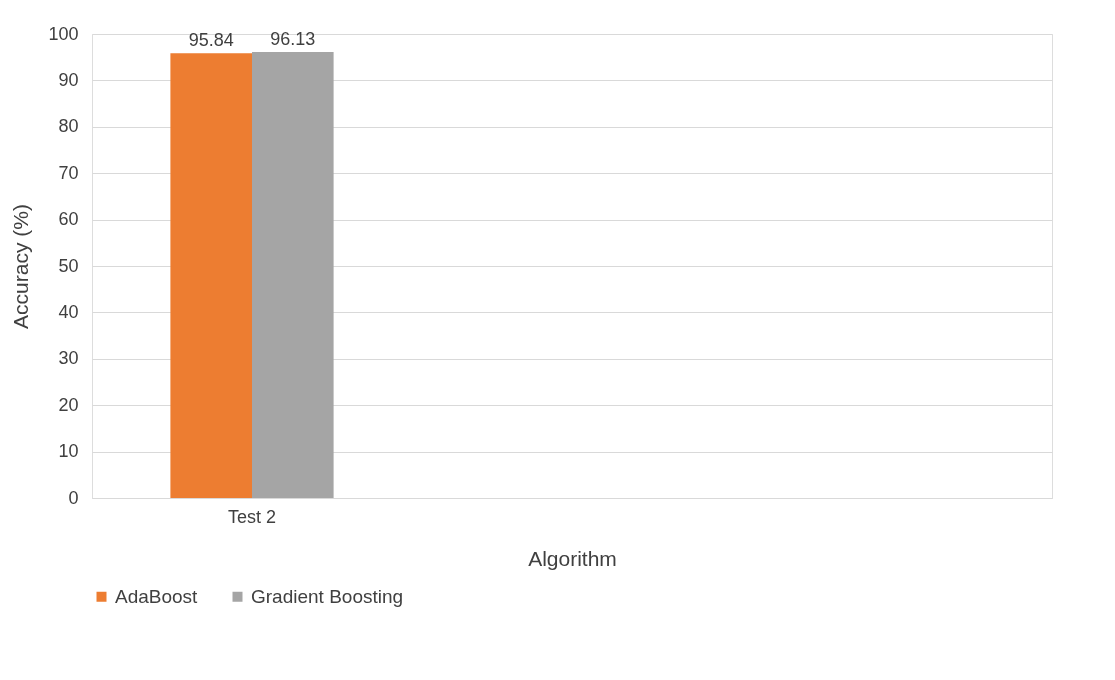 This screenshot has width=1115, height=680. Describe the element at coordinates (73, 497) in the screenshot. I see `y-tick-label: 0` at that location.